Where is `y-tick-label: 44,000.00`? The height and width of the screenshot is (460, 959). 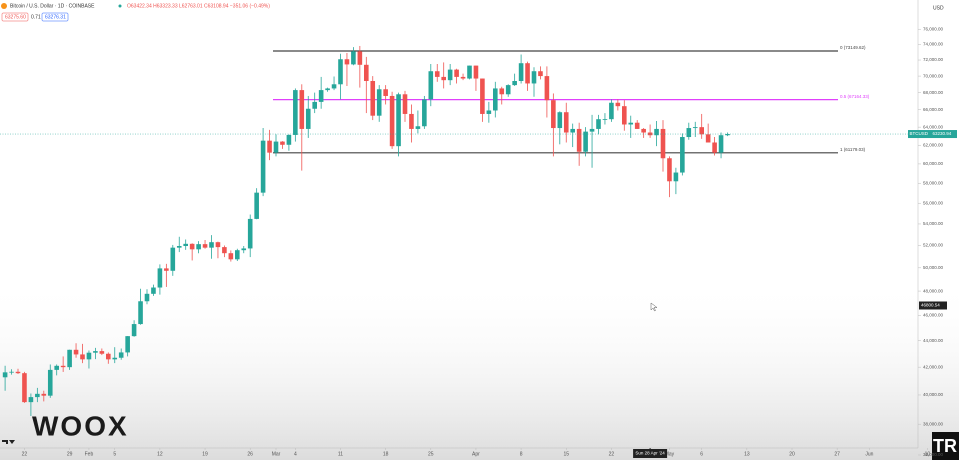 y-tick-label: 44,000.00 is located at coordinates (933, 340).